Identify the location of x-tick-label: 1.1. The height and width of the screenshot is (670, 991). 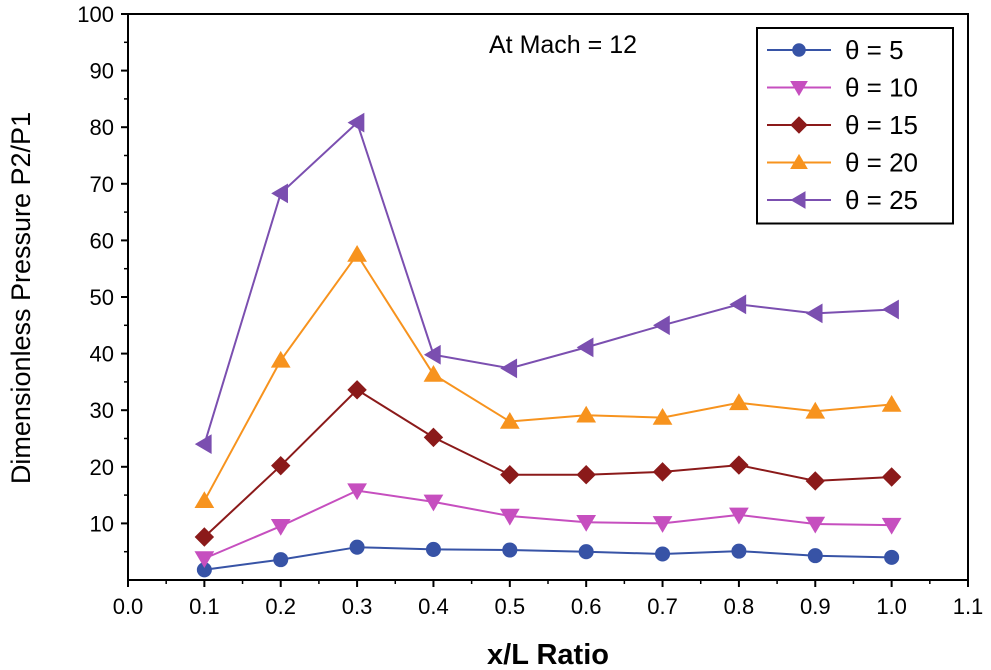
(968, 606).